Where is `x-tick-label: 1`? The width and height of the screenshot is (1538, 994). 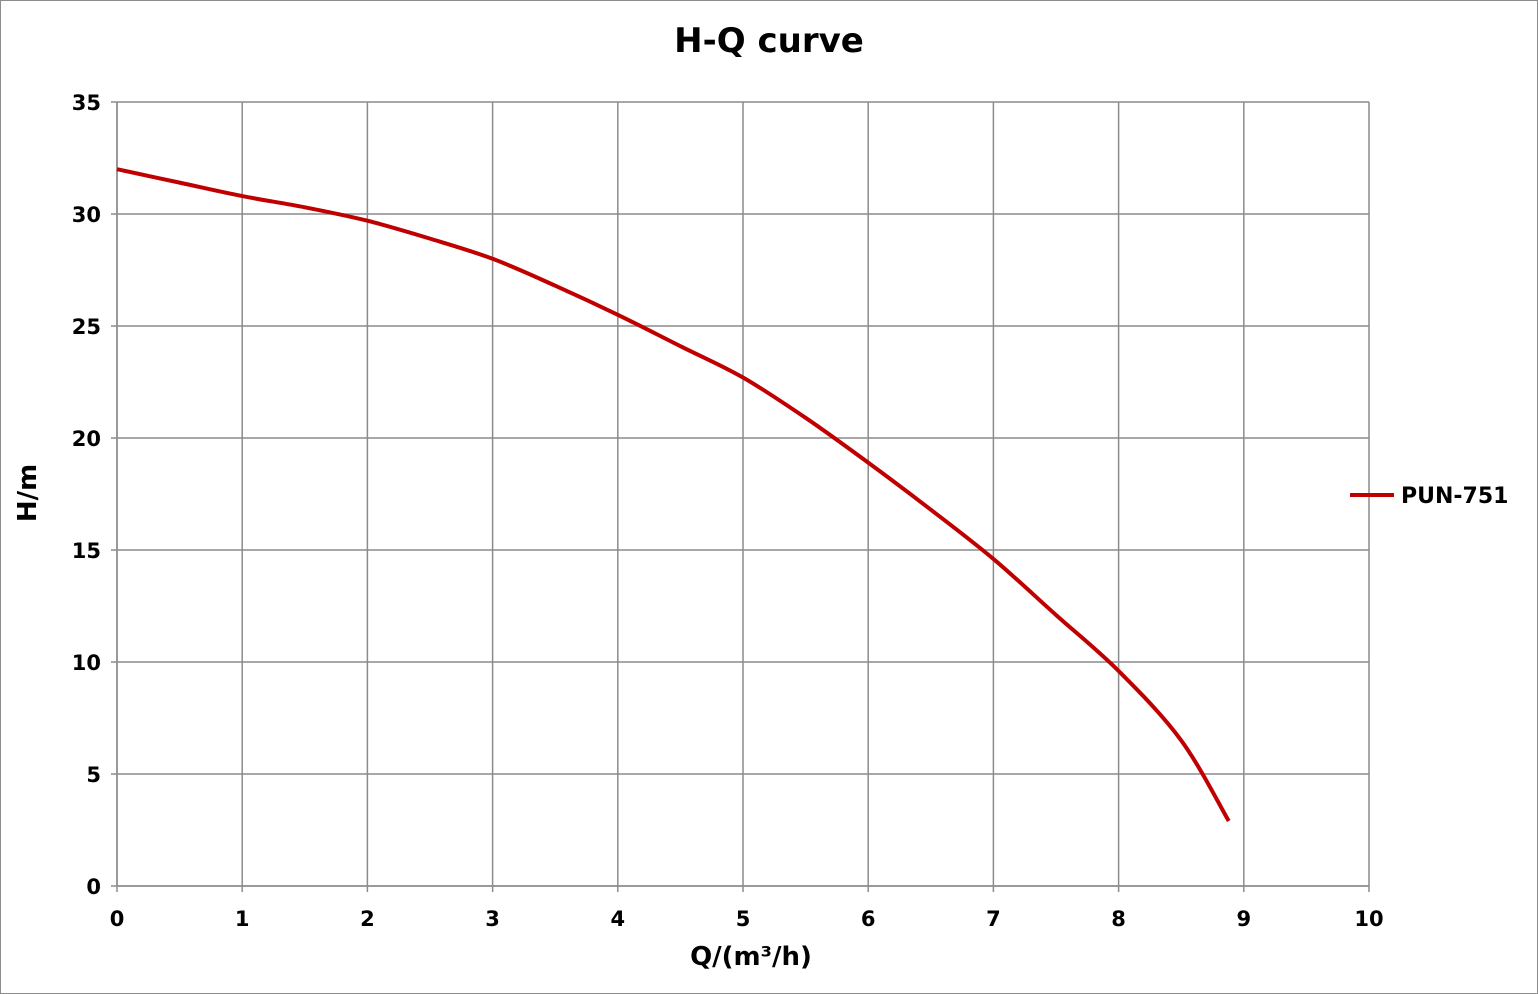 x-tick-label: 1 is located at coordinates (242, 919).